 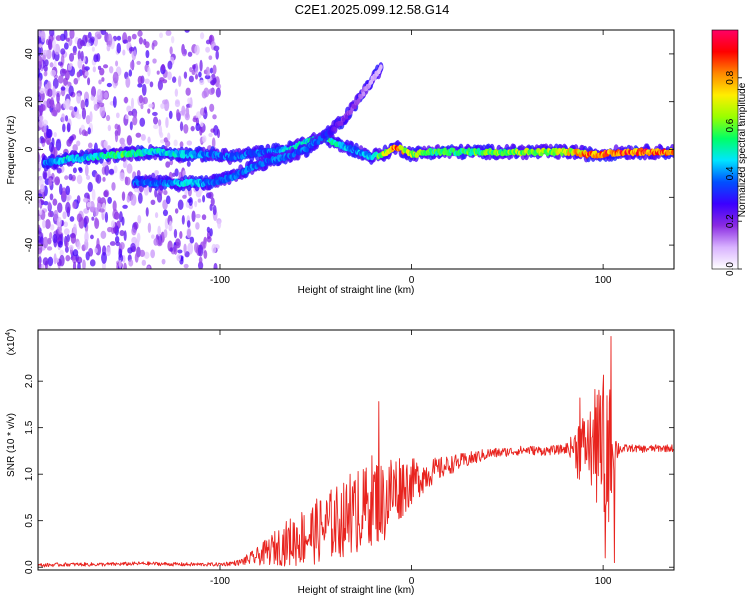 What do you see at coordinates (29, 102) in the screenshot?
I see `y-tick-label: 20` at bounding box center [29, 102].